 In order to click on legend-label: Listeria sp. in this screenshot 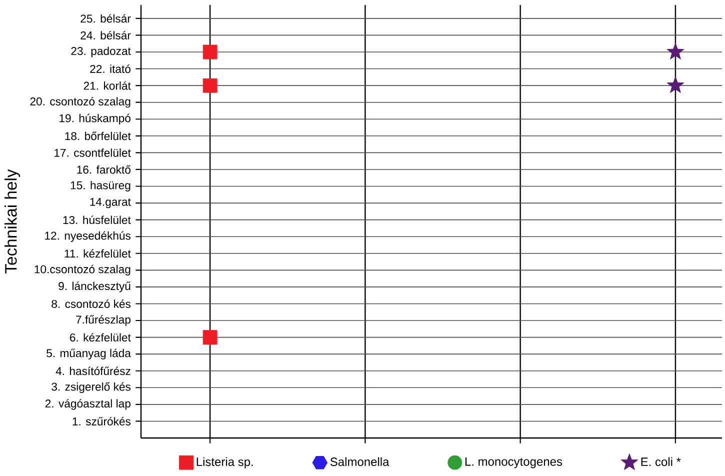, I will do `click(224, 462)`.